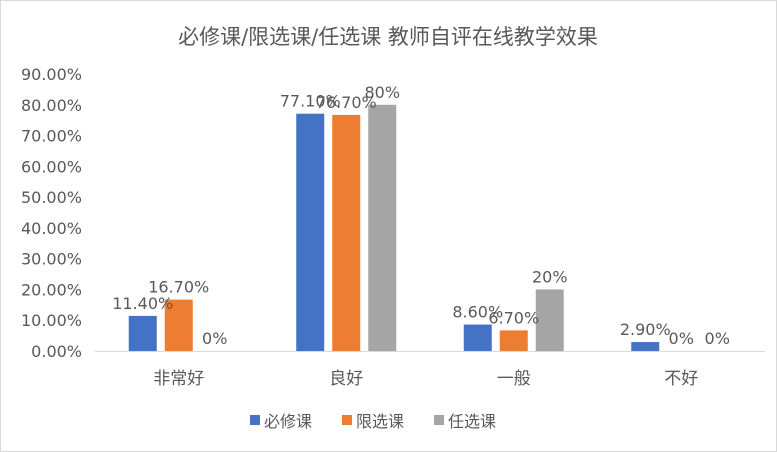  Describe the element at coordinates (51, 136) in the screenshot. I see `y-tick-label: 70.00%` at that location.